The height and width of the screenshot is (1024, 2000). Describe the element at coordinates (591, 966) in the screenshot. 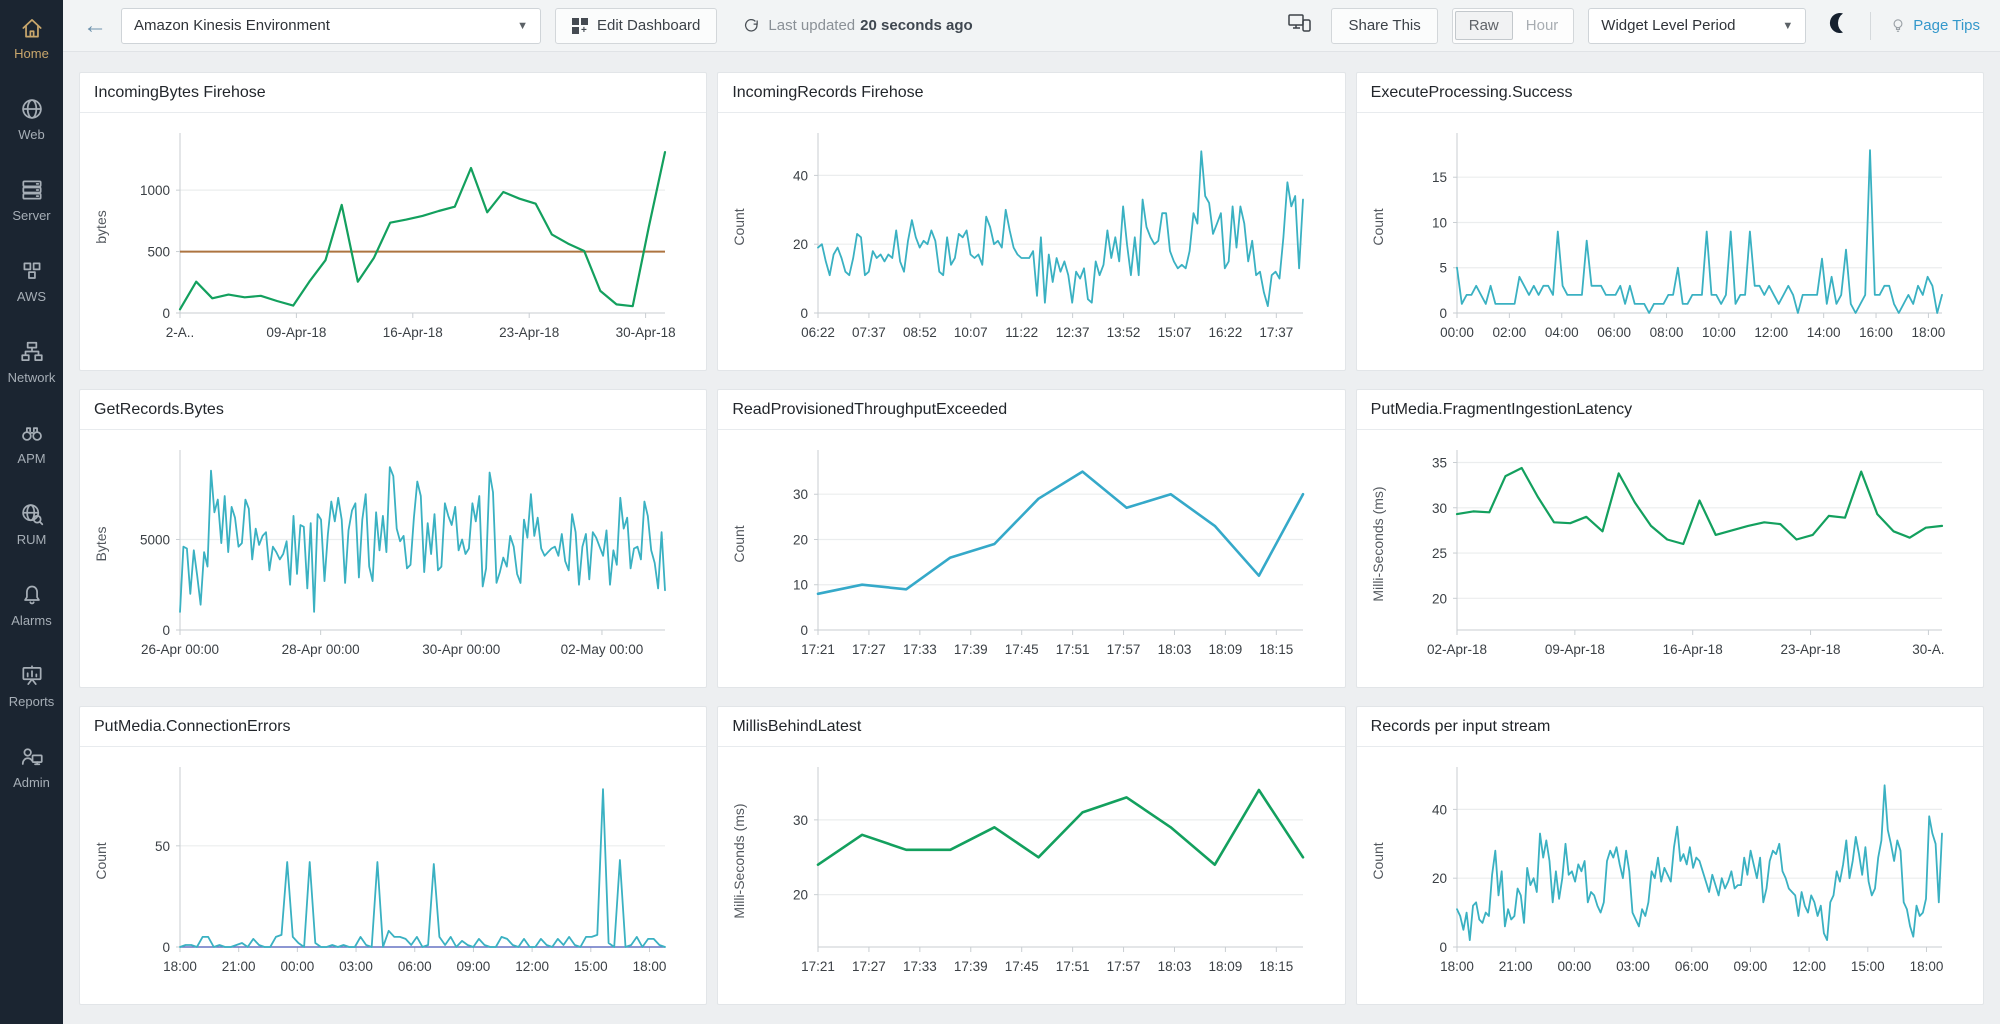

I see `svg-text: 15:00` at that location.